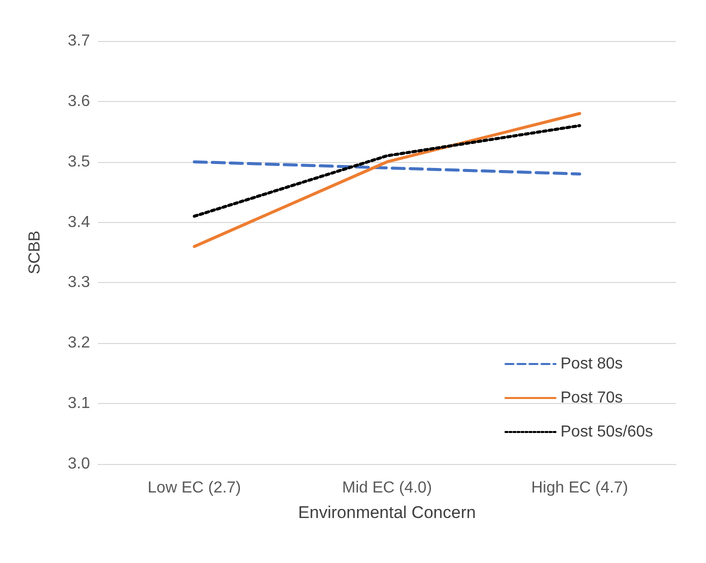  What do you see at coordinates (79, 222) in the screenshot?
I see `y-tick-label: 3.4` at bounding box center [79, 222].